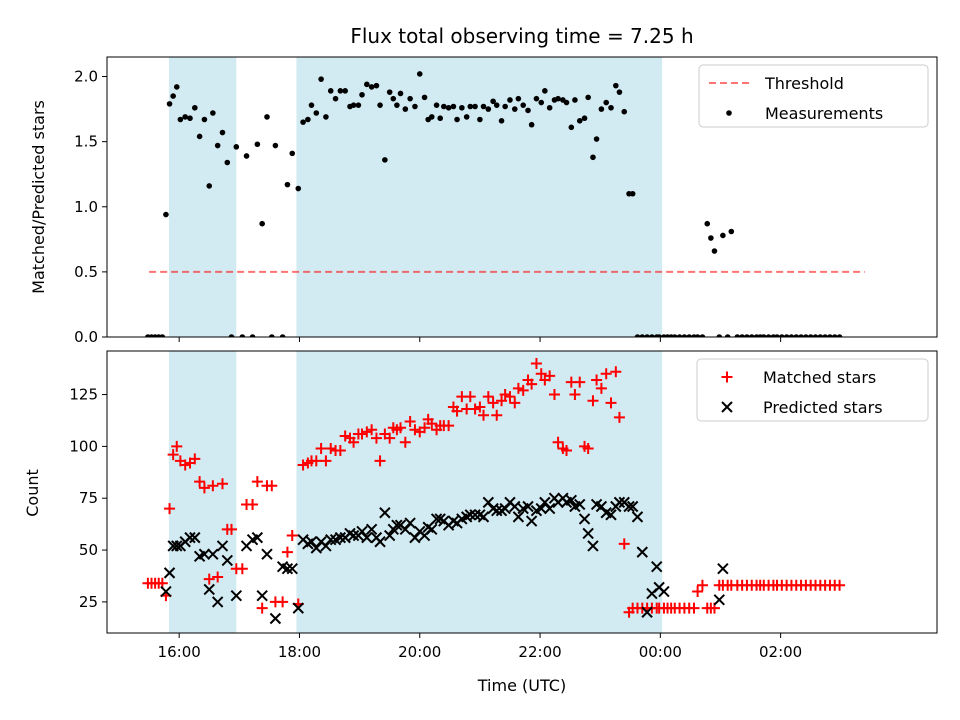 This screenshot has height=720, width=960. What do you see at coordinates (88, 602) in the screenshot?
I see `y-tick-label: 25` at bounding box center [88, 602].